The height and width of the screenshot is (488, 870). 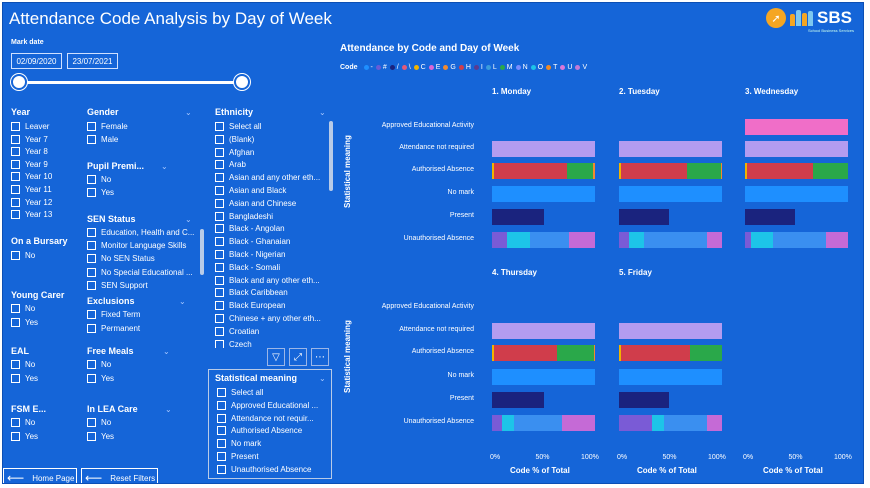 What do you see at coordinates (272, 444) in the screenshot?
I see `statistical-meaning-option: No mark` at bounding box center [272, 444].